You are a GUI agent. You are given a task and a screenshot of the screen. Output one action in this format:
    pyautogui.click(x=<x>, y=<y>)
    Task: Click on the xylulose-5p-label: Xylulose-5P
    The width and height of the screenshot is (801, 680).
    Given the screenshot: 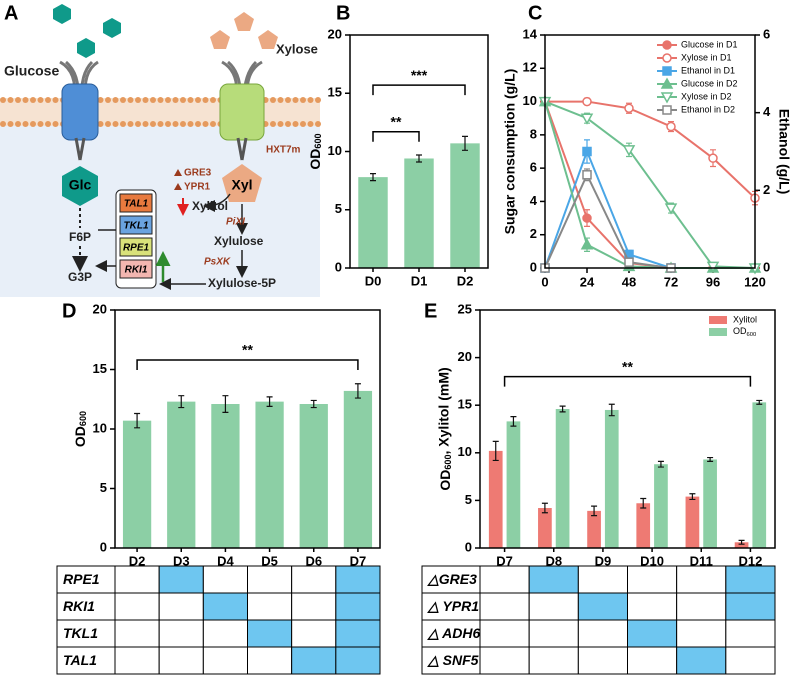 What is the action you would take?
    pyautogui.click(x=242, y=283)
    